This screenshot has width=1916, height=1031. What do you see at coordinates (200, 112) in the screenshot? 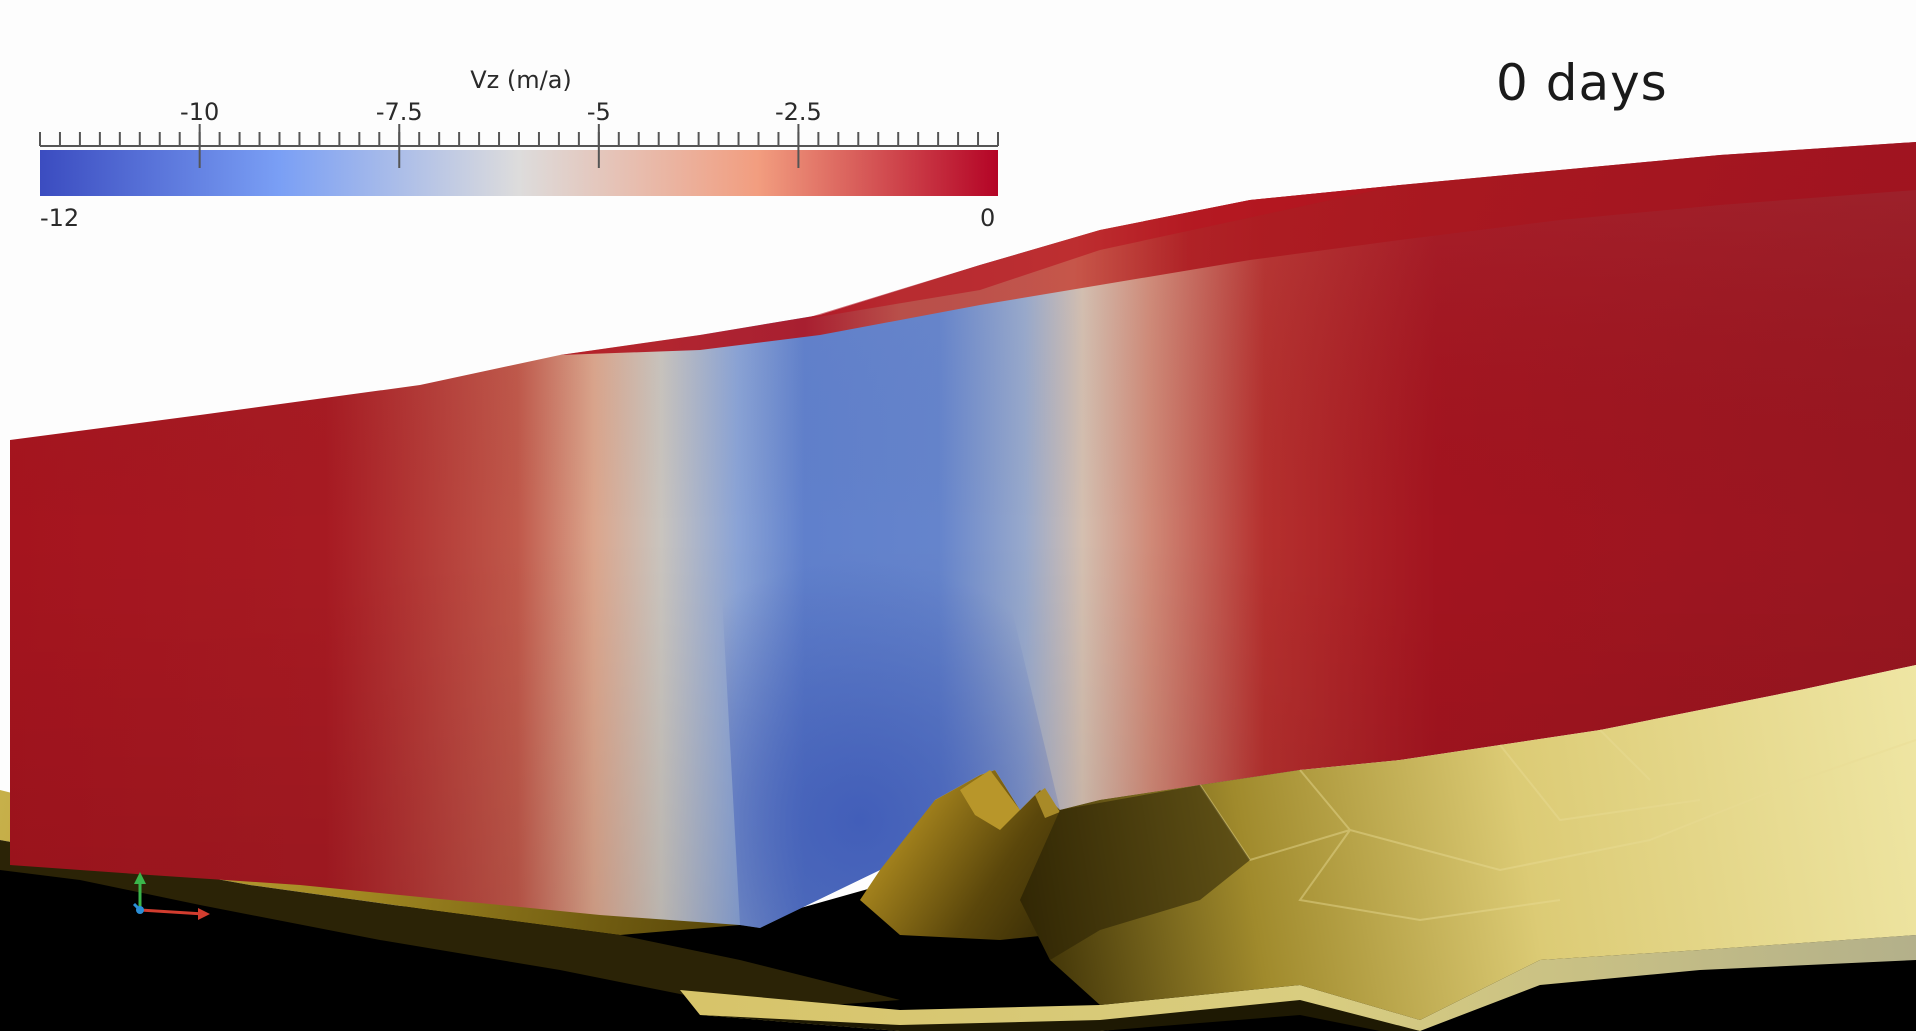
I see `colorbar-tick-label: -10` at bounding box center [200, 112].